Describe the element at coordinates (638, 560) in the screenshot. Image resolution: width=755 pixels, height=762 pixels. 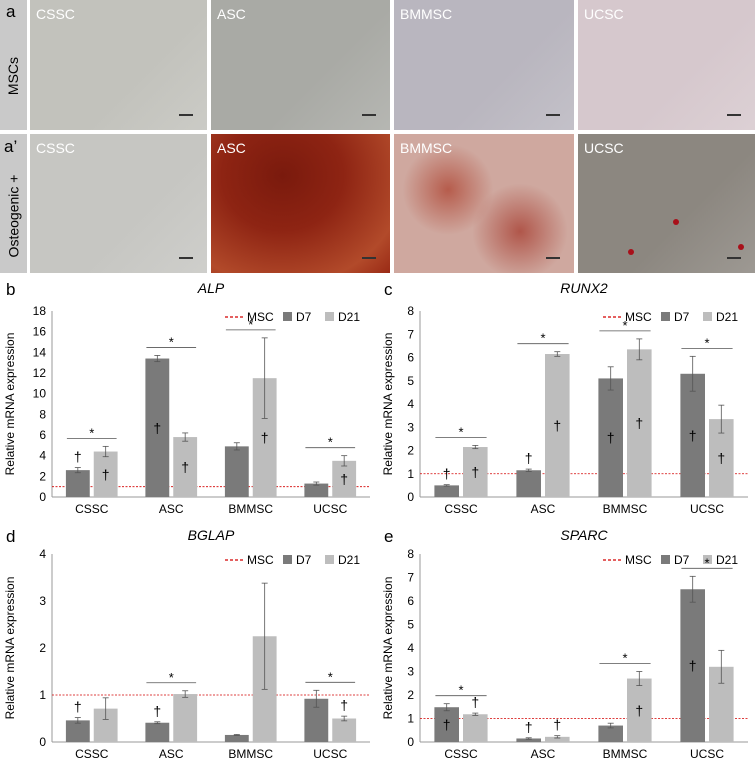
I see `legend-label-msc: MSC` at that location.